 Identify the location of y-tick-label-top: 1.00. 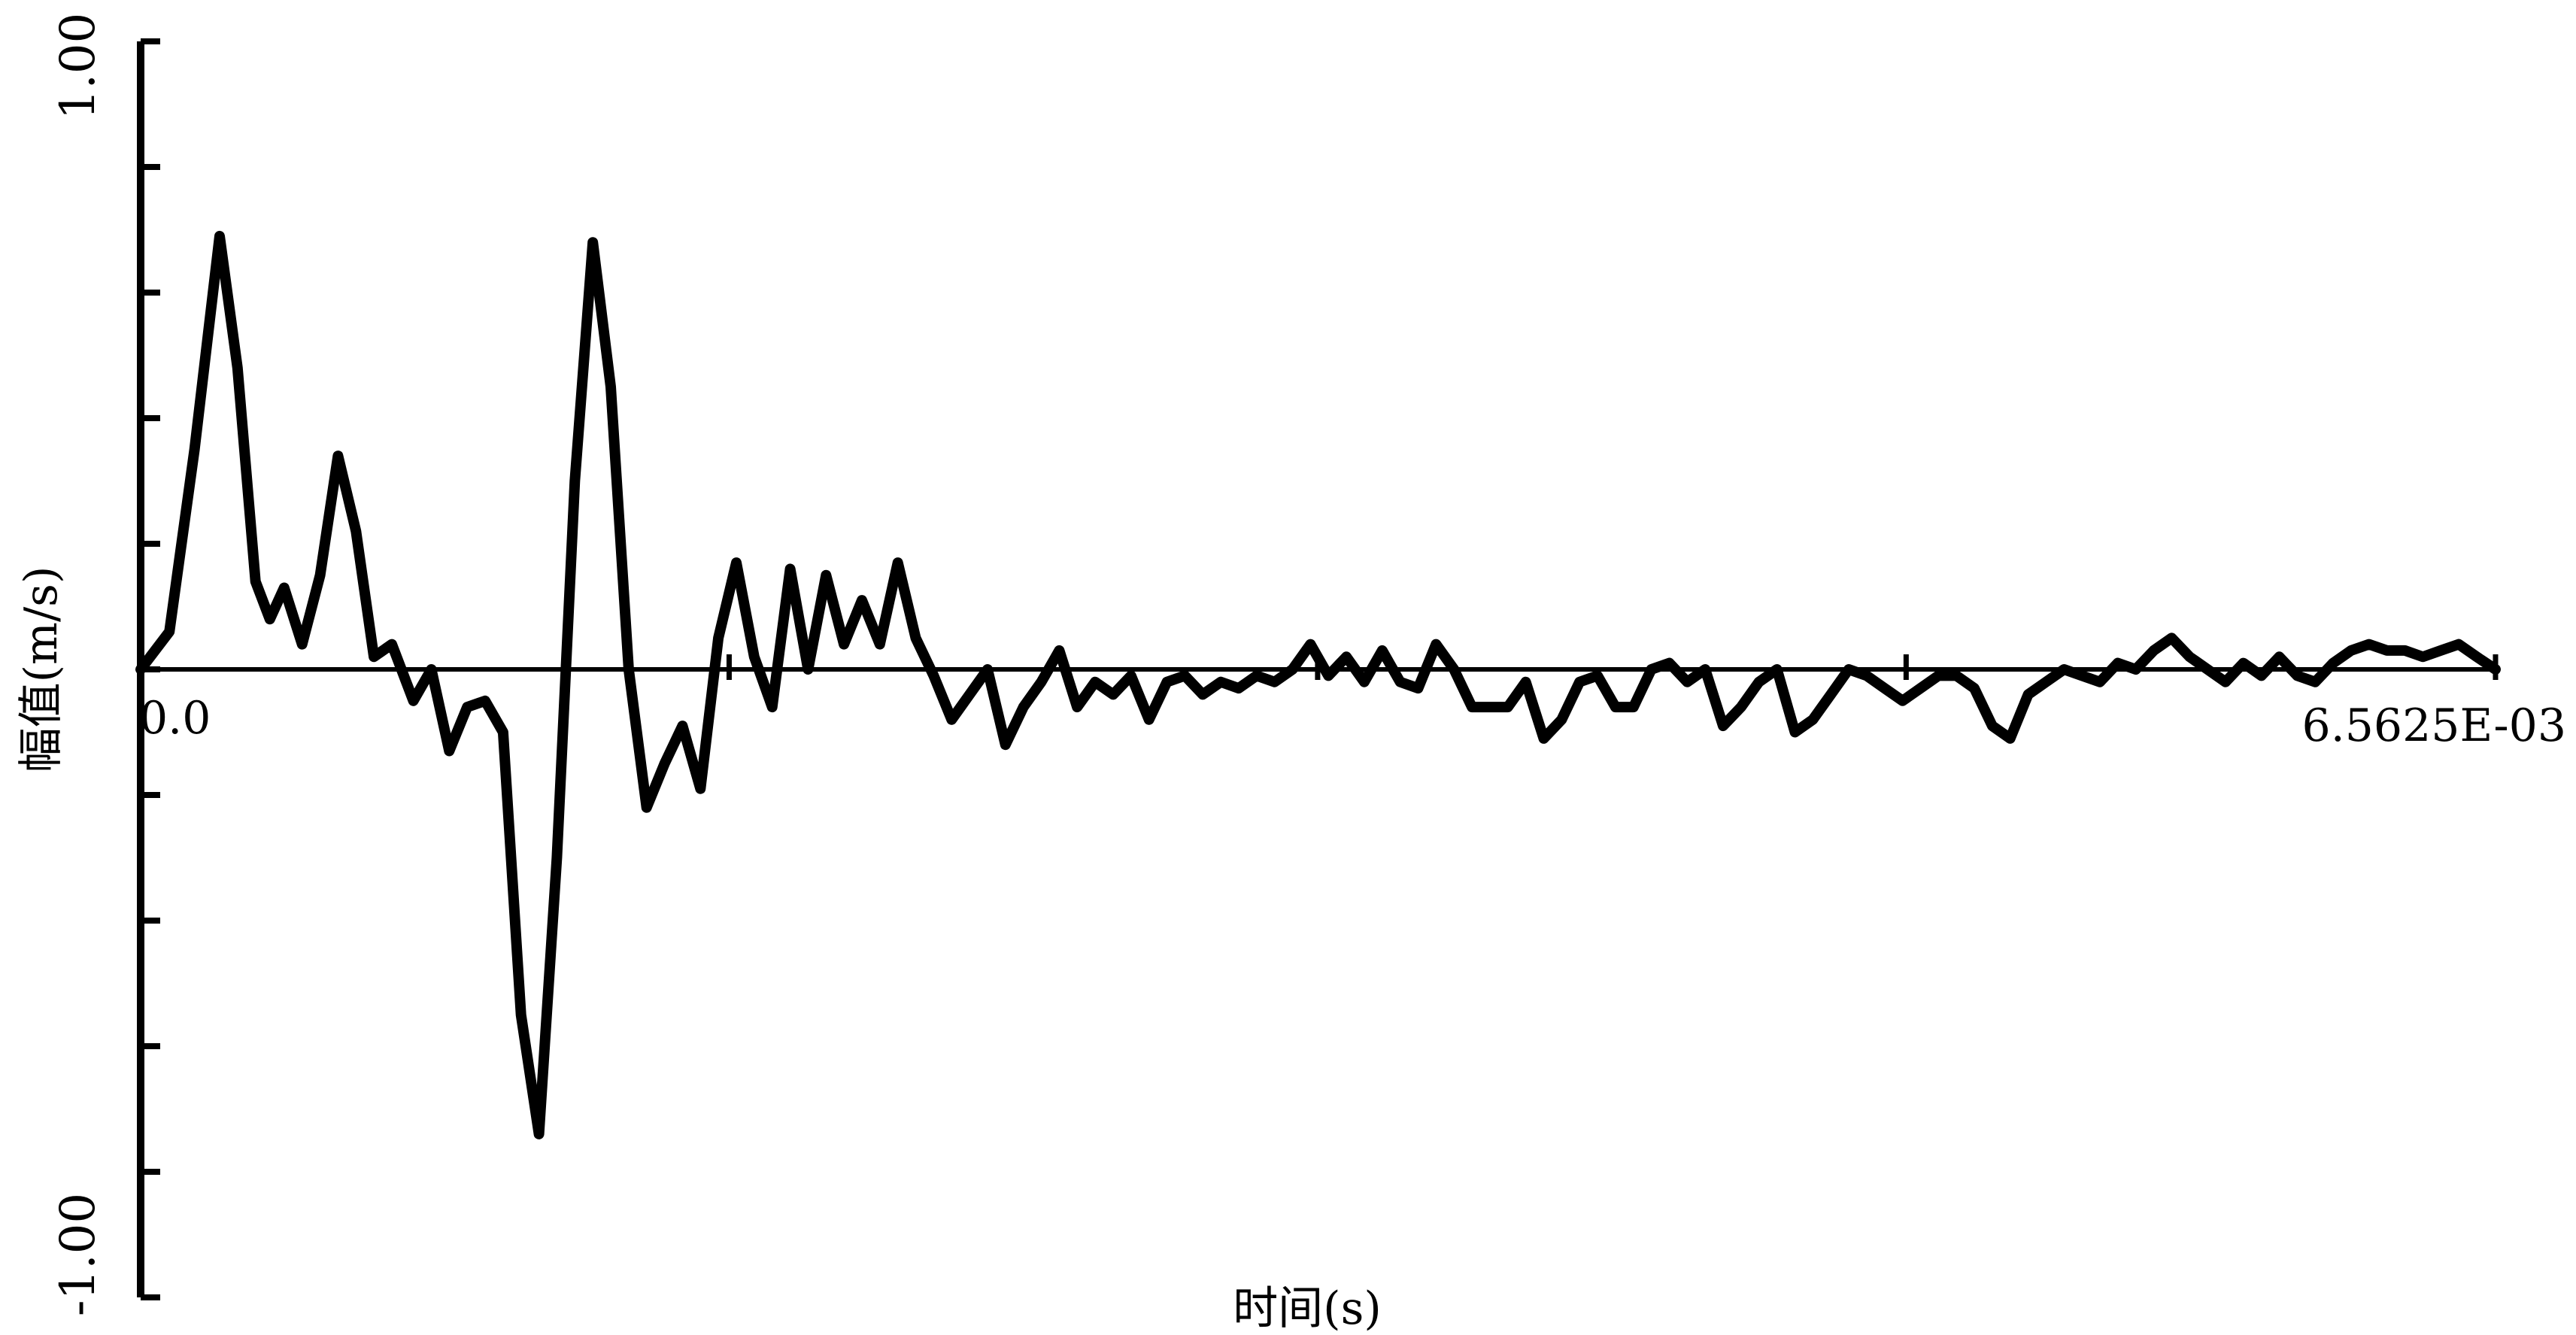
(78, 66).